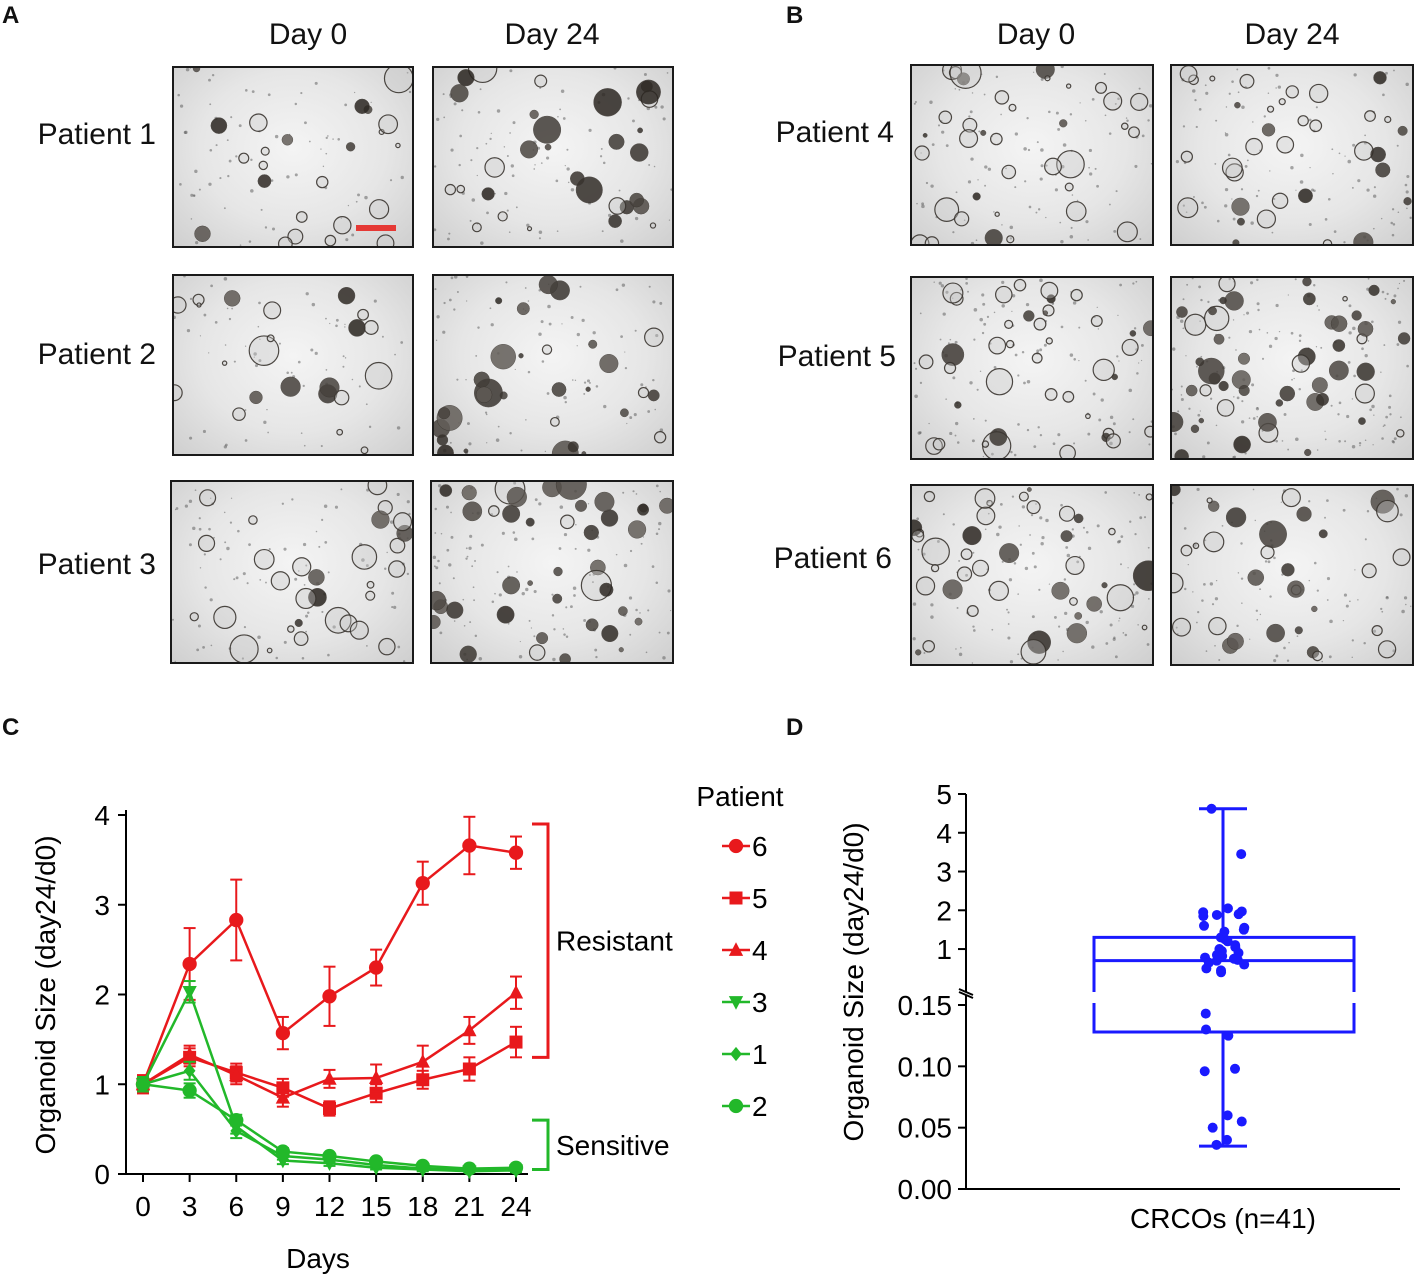 The height and width of the screenshot is (1286, 1417). I want to click on panel-a-col-day24: Day 24, so click(552, 34).